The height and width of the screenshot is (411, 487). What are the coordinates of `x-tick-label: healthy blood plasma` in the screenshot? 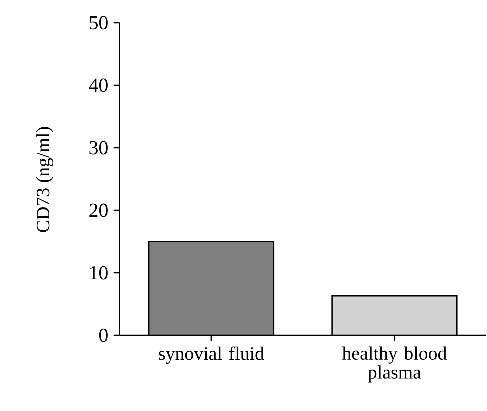 It's located at (394, 364).